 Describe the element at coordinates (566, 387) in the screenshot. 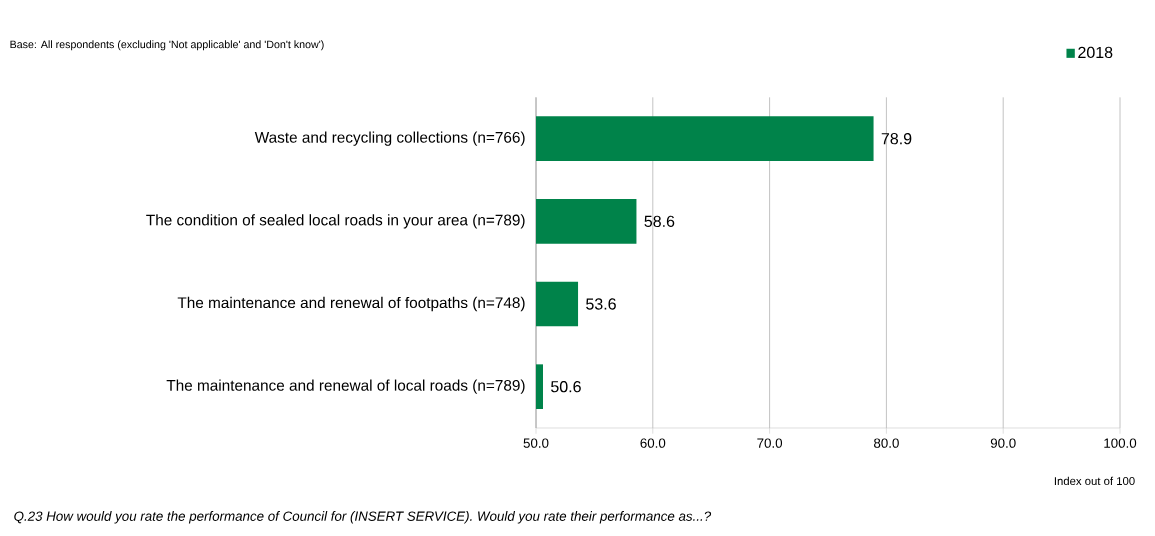

I see `data-label: 50.6` at that location.